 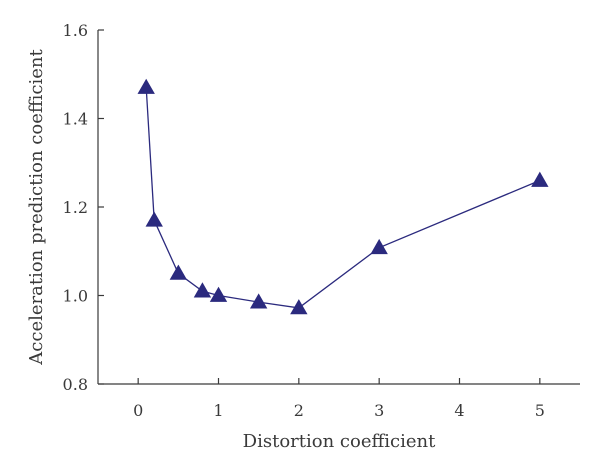 What do you see at coordinates (299, 410) in the screenshot?
I see `x-tick-label: 2` at bounding box center [299, 410].